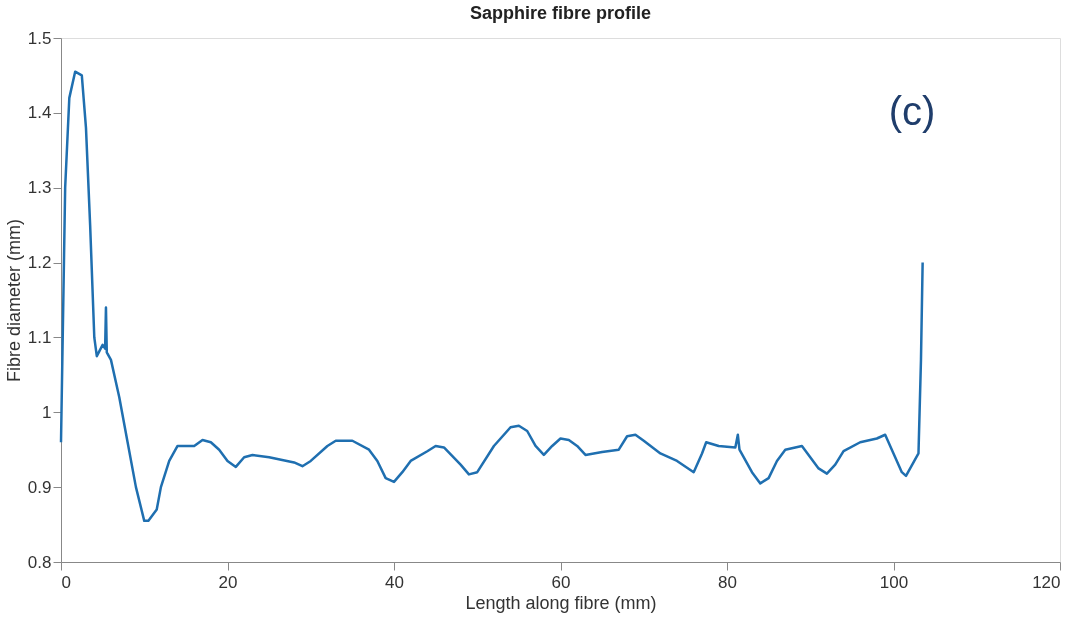  I want to click on x-tick-label: 20, so click(228, 582).